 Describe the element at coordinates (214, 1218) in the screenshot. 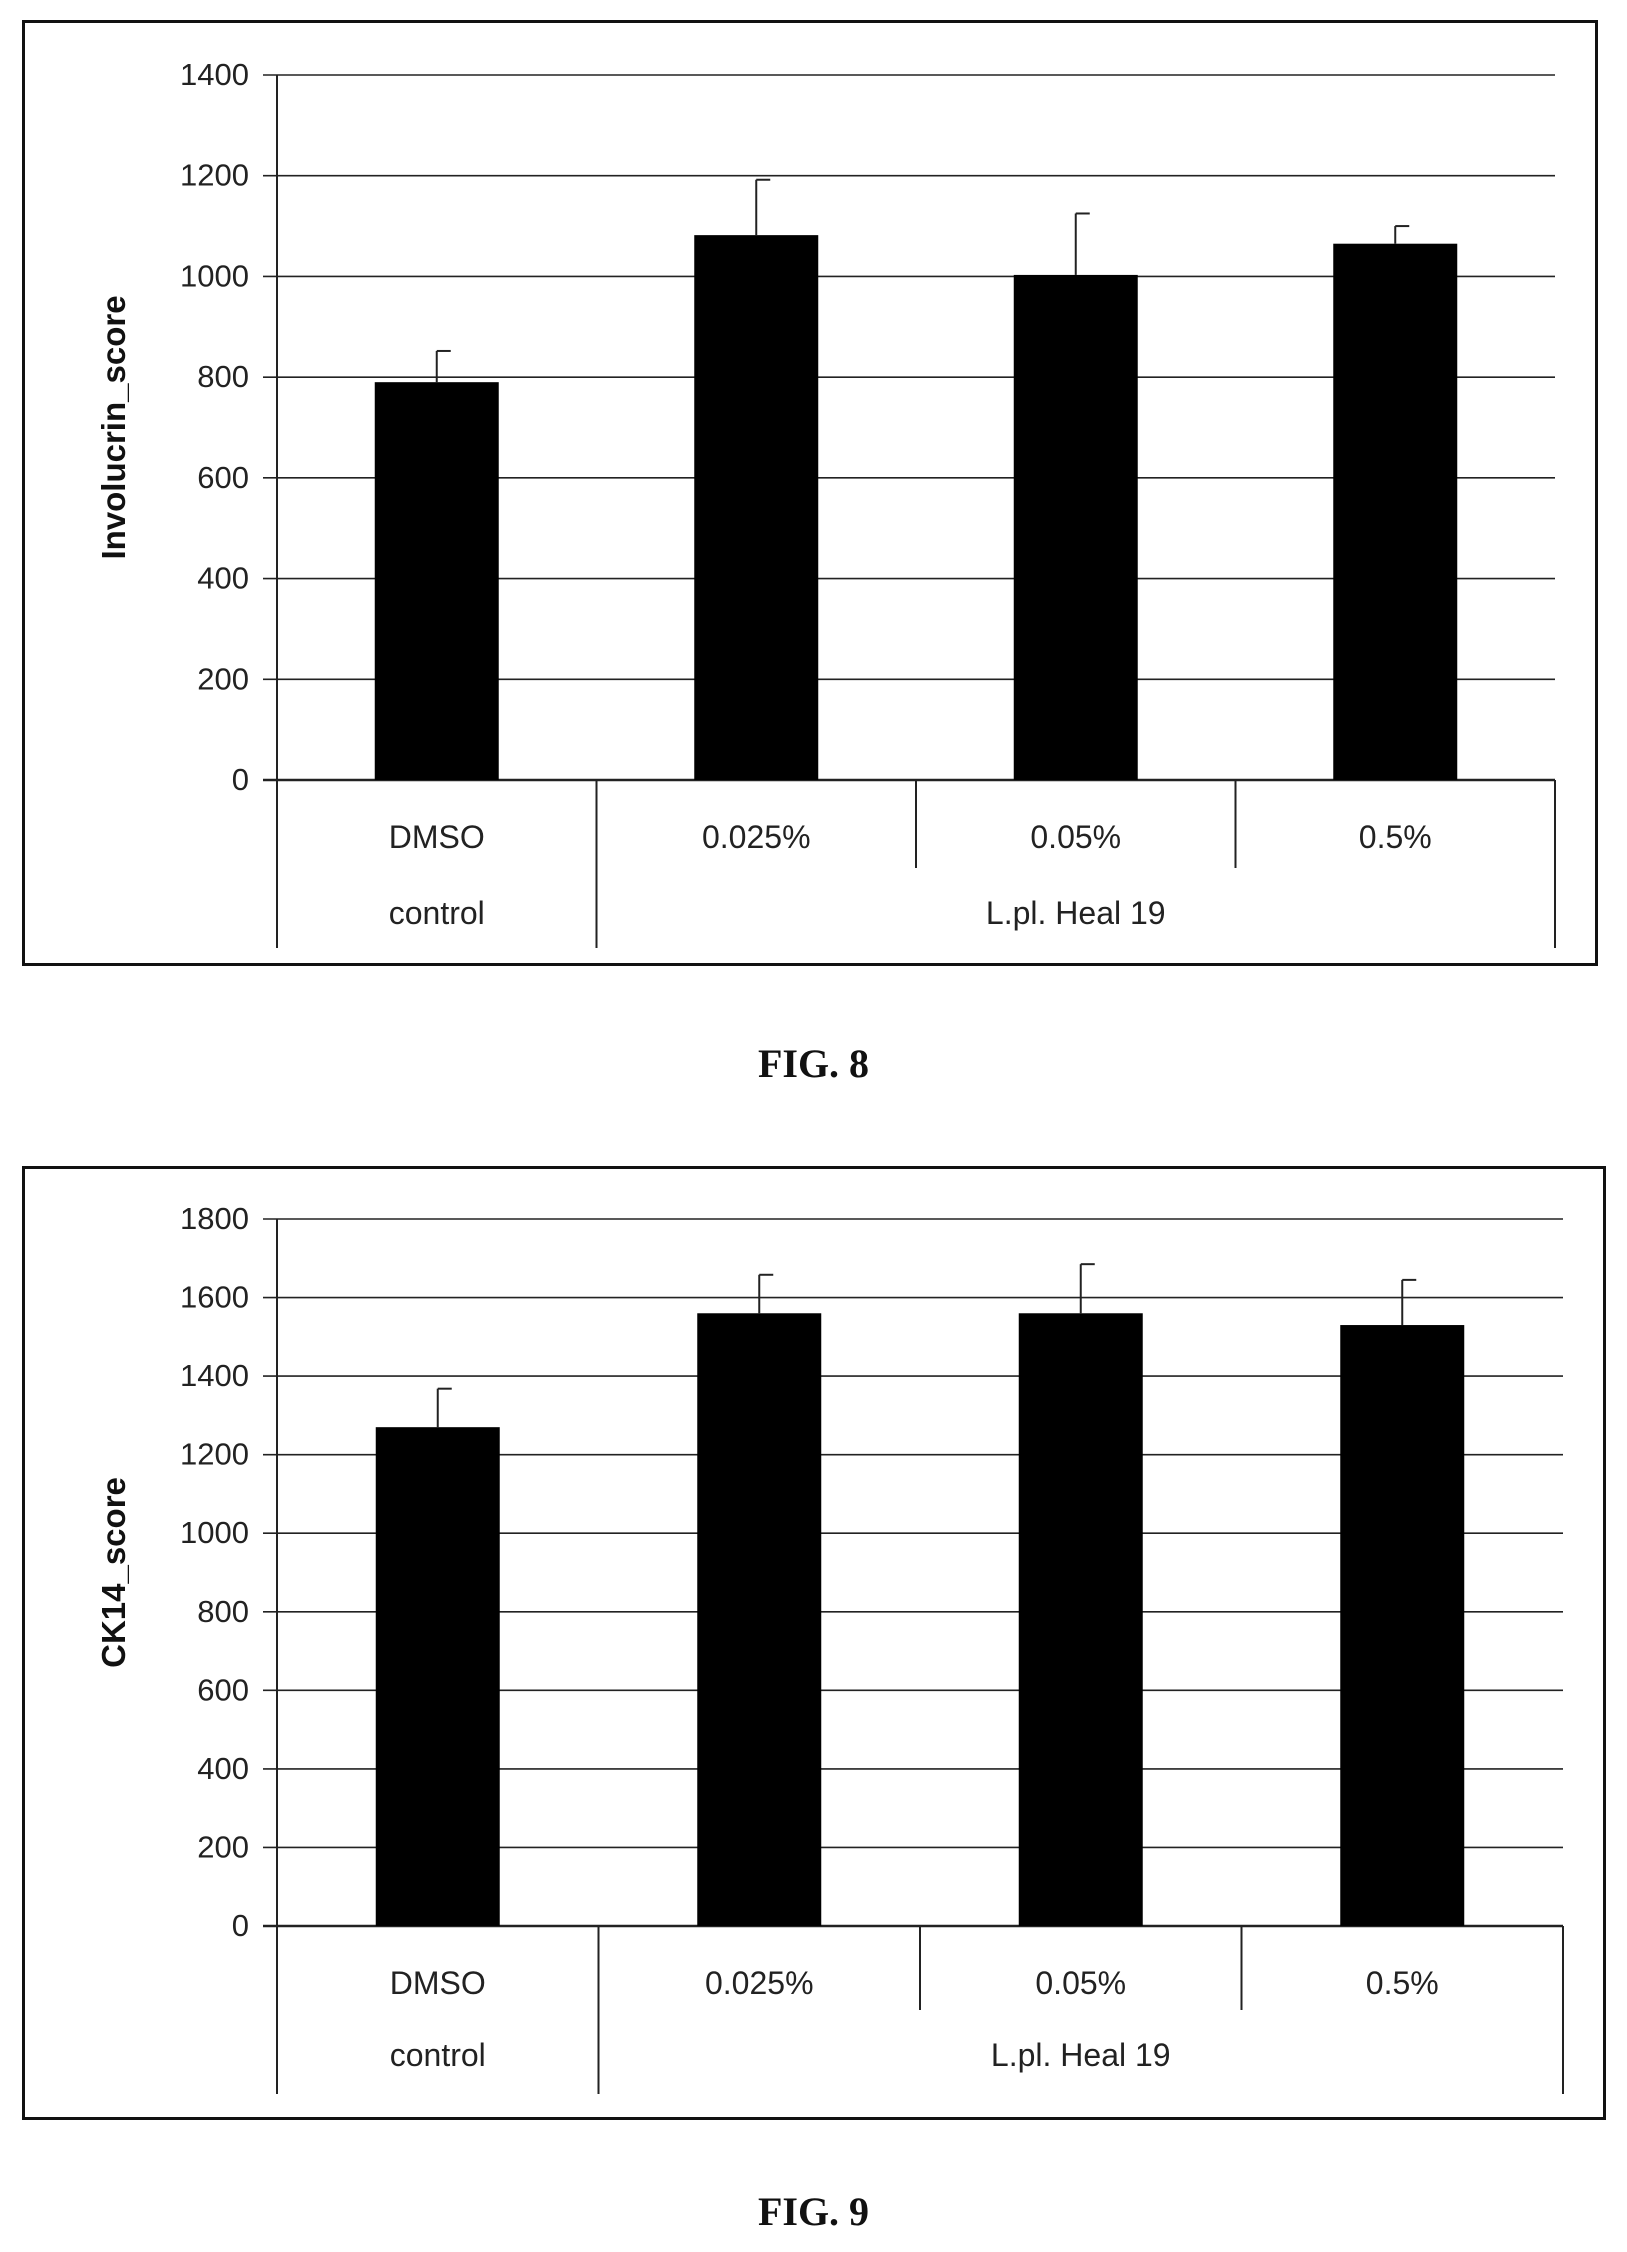

I see `y-tick-label: 1800` at that location.